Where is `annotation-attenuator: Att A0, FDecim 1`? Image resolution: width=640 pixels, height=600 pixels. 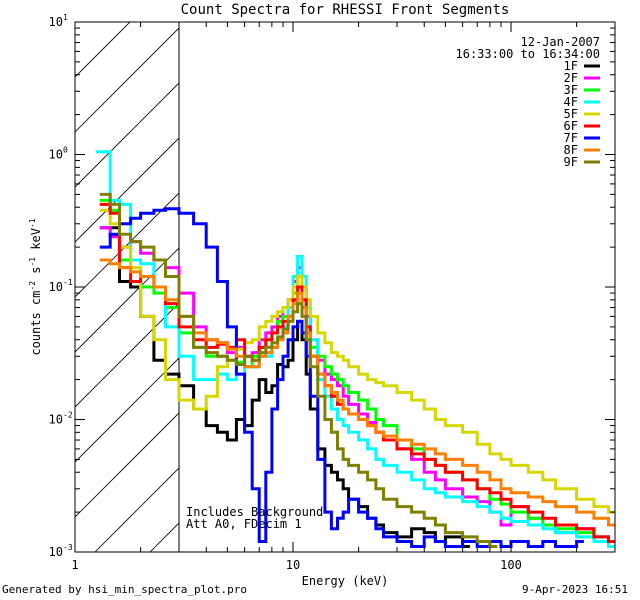
annotation-attenuator: Att A0, FDecim 1 is located at coordinates (244, 524).